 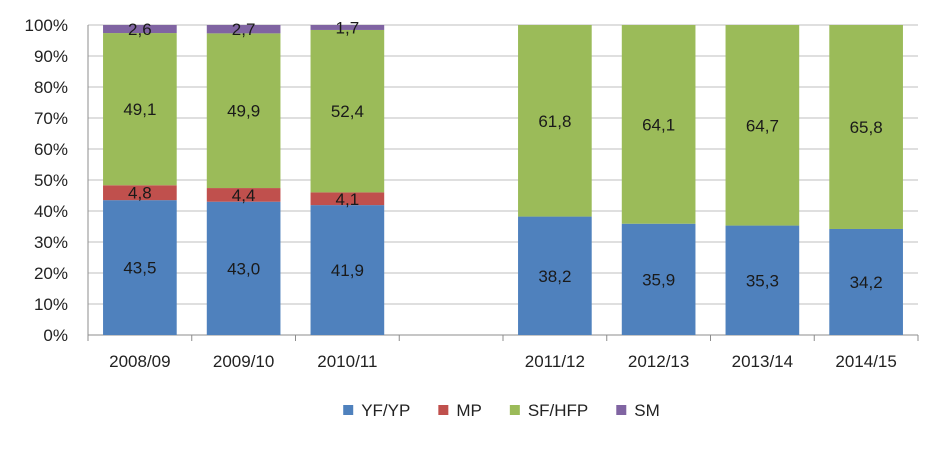 I want to click on data-label: 52,4, so click(x=347, y=111).